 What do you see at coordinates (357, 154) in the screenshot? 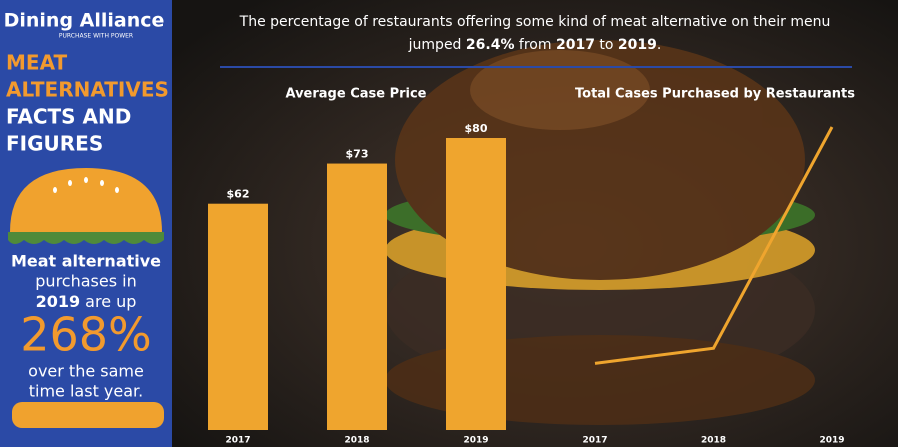
I see `value-label: $73` at bounding box center [357, 154].